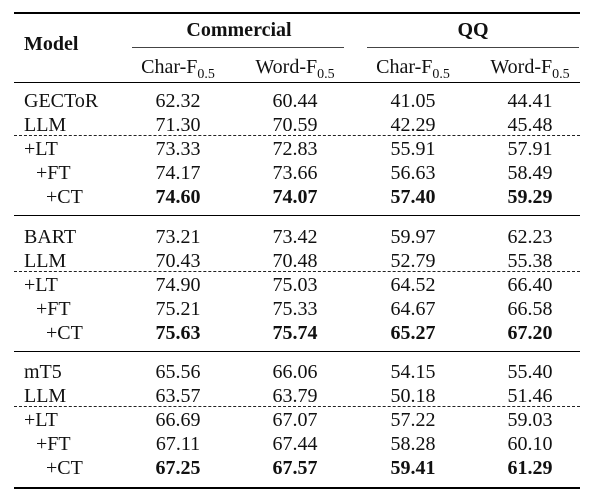 This screenshot has width=594, height=490. I want to click on value-qq-char: 59.97, so click(413, 237).